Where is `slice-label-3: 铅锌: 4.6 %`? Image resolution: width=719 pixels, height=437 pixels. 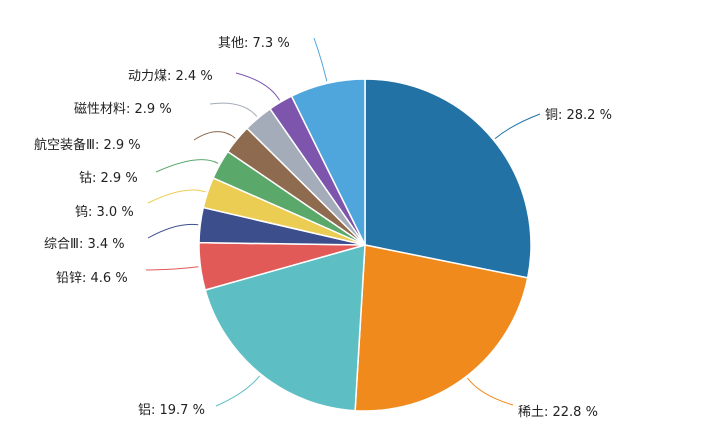
slice-label-3: 铅锌: 4.6 % is located at coordinates (92, 278).